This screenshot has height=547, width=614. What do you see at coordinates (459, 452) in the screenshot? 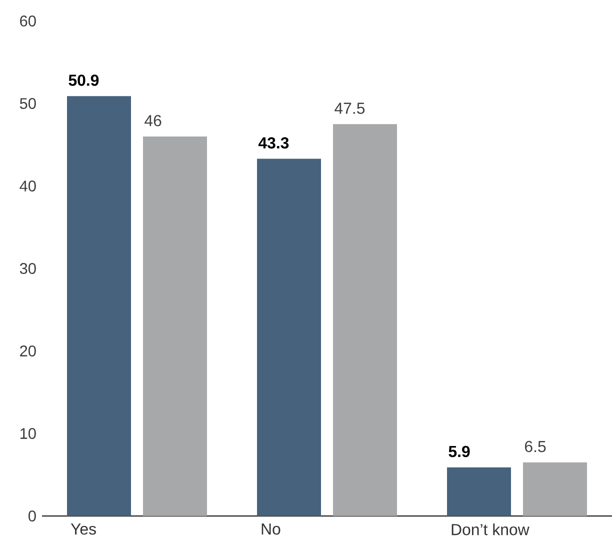
I see `data-label: 5.9` at bounding box center [459, 452].